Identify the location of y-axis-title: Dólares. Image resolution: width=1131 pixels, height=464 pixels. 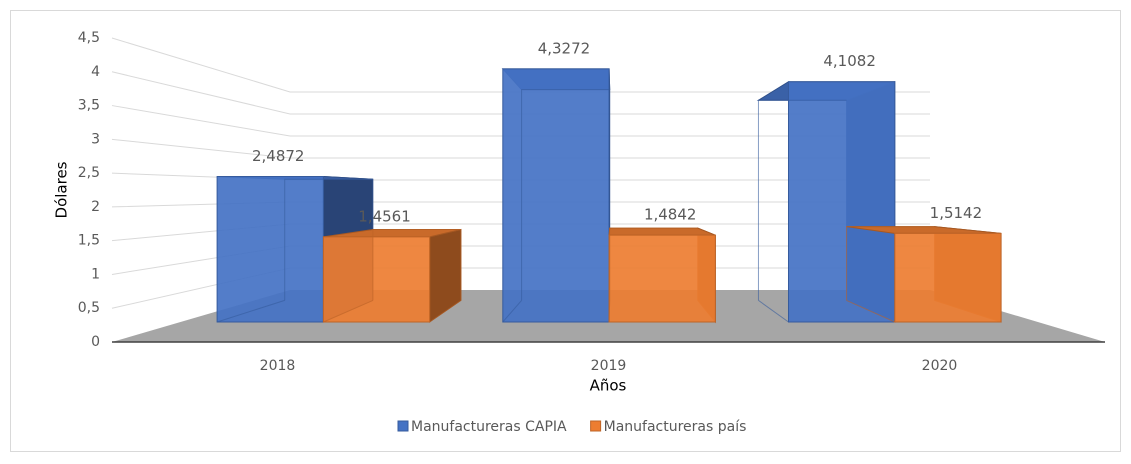
(62, 189).